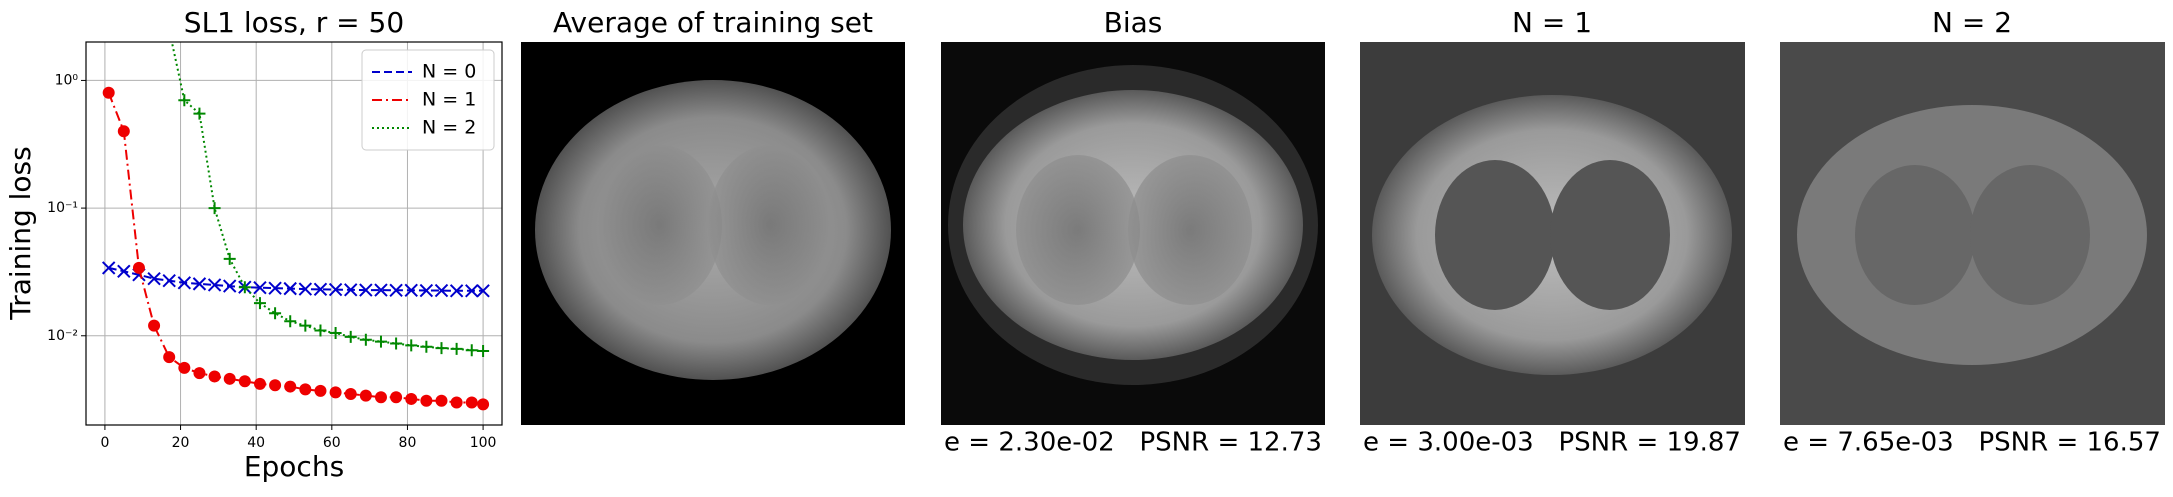  Describe the element at coordinates (449, 128) in the screenshot. I see `legend-label: N = 2` at that location.